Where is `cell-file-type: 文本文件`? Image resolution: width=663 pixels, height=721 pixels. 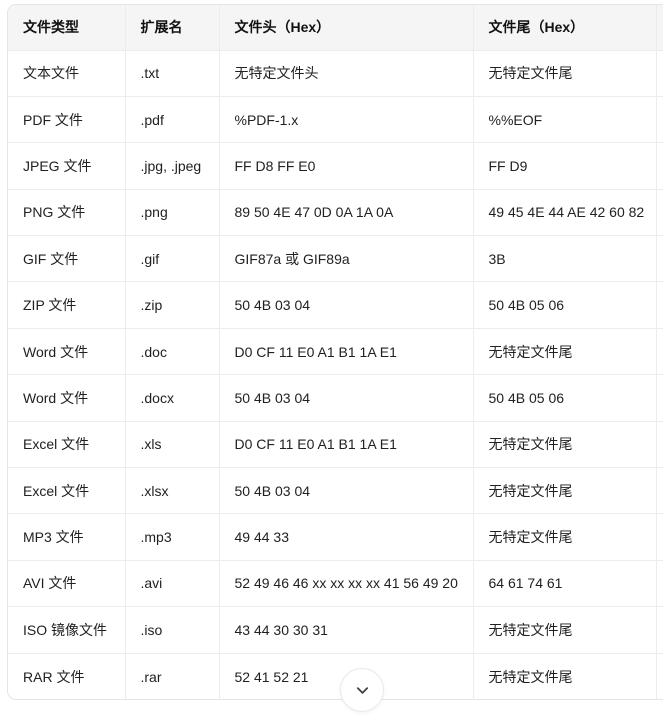
cell-file-type: 文本文件 is located at coordinates (67, 73).